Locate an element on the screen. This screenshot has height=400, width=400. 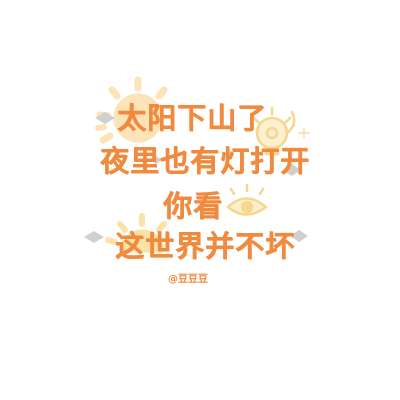
watermark-handle: @豆豆豆 is located at coordinates (188, 279).